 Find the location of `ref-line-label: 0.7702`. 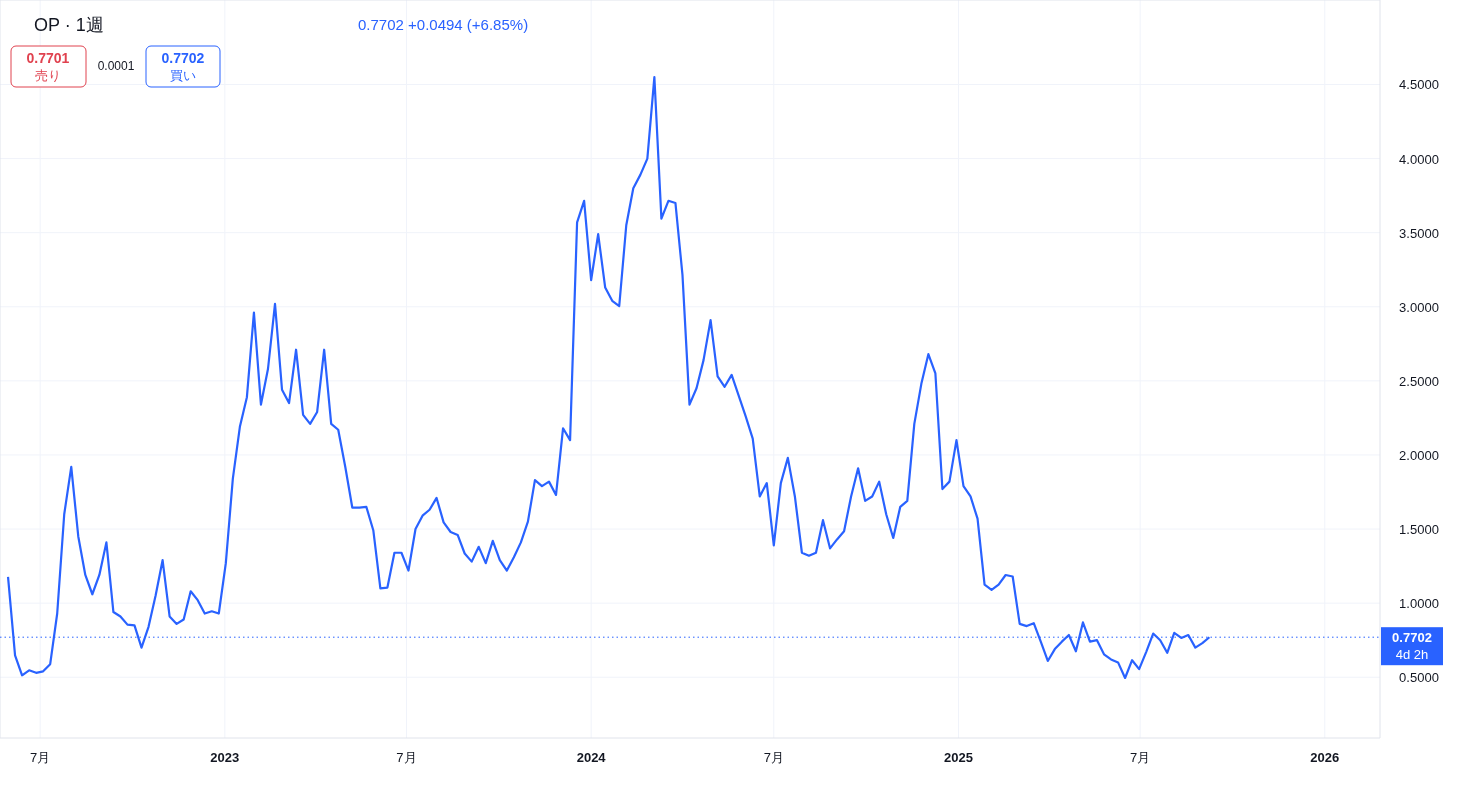

ref-line-label: 0.7702 is located at coordinates (1412, 638).